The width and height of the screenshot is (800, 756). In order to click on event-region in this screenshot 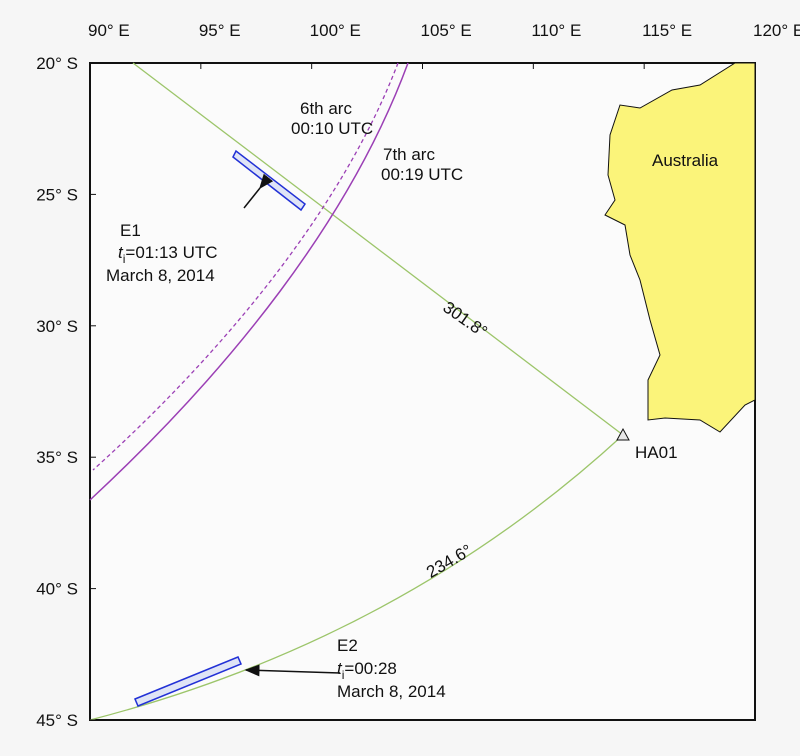, I will do `click(188, 681)`.